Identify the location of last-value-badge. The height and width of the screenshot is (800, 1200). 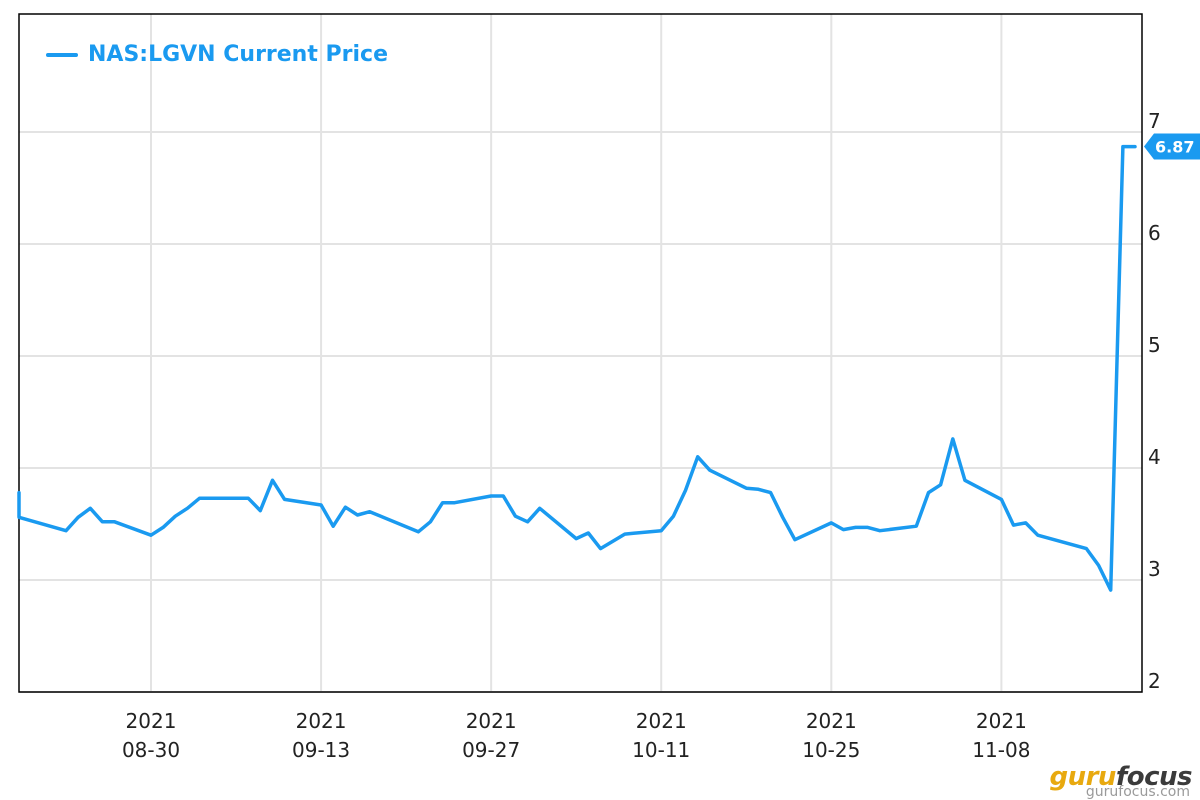
(1172, 146).